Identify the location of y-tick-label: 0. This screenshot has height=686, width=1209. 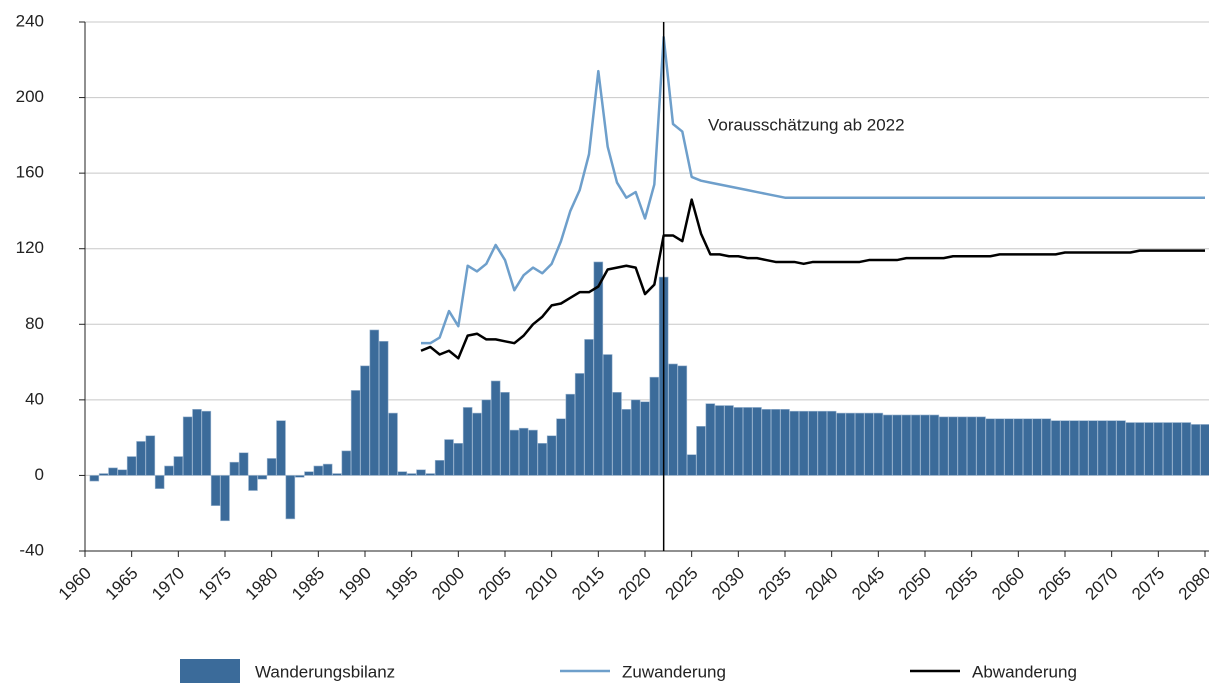
(39, 474).